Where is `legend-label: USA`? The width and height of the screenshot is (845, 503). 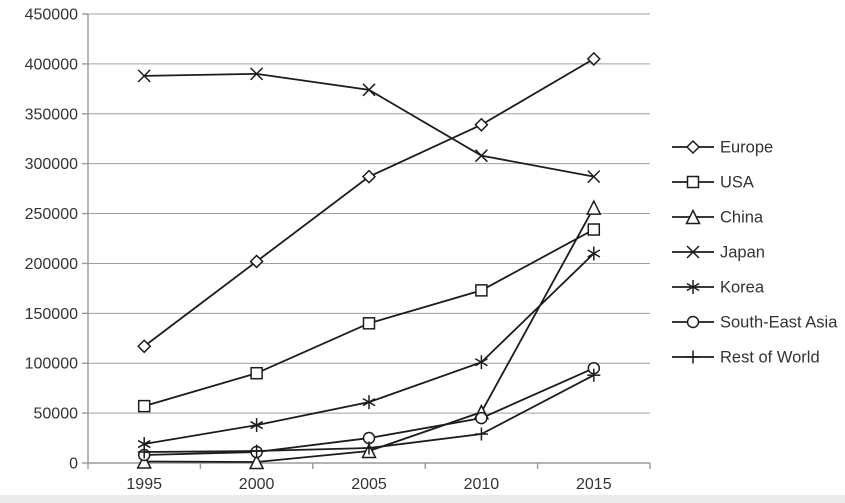 legend-label: USA is located at coordinates (737, 183).